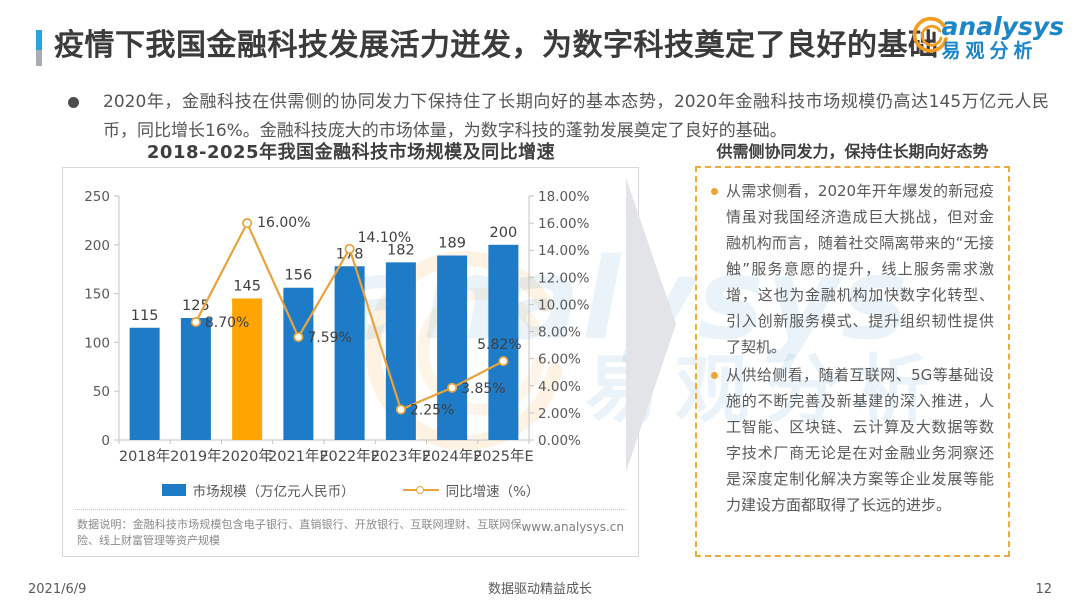  Describe the element at coordinates (329, 338) in the screenshot. I see `growth-value-label: 7.59%` at that location.